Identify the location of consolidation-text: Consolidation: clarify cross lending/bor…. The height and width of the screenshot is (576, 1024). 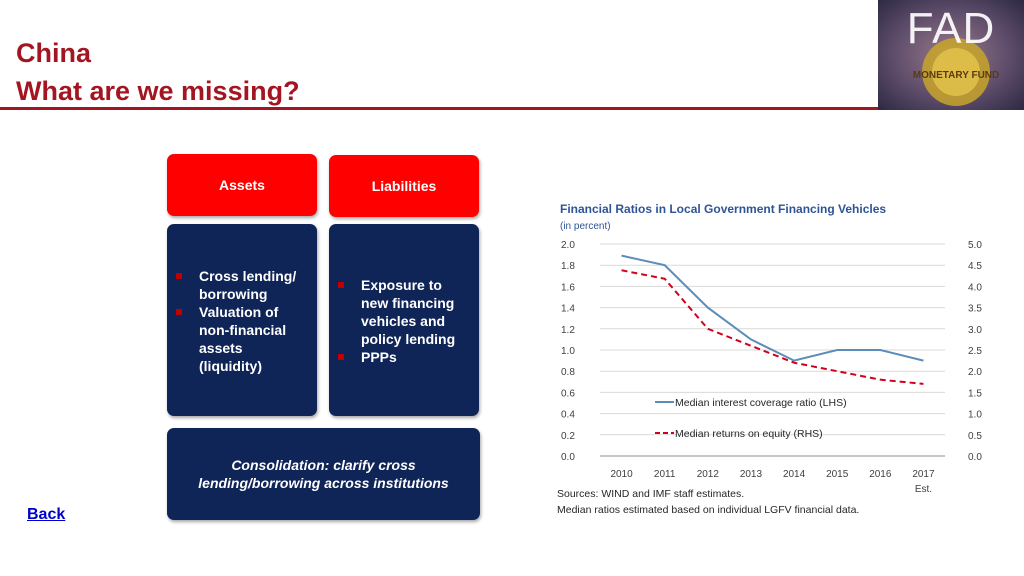
(323, 474).